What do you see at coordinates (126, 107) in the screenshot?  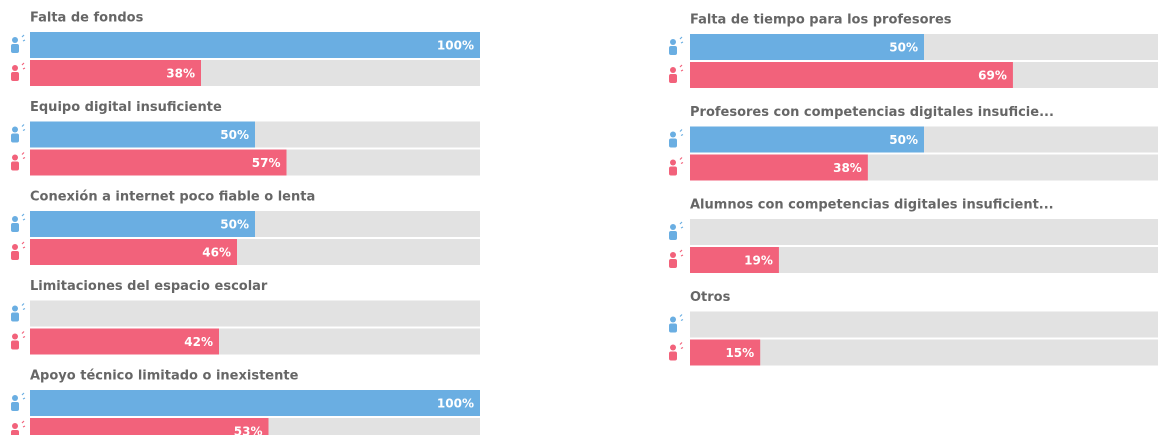 I see `category-label: Equipo digital insuficiente` at bounding box center [126, 107].